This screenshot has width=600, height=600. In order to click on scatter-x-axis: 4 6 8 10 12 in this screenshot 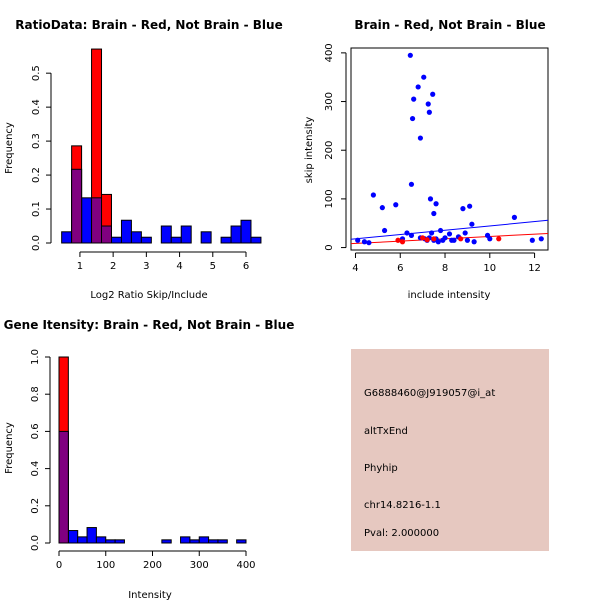, I will do `click(446, 263)`.